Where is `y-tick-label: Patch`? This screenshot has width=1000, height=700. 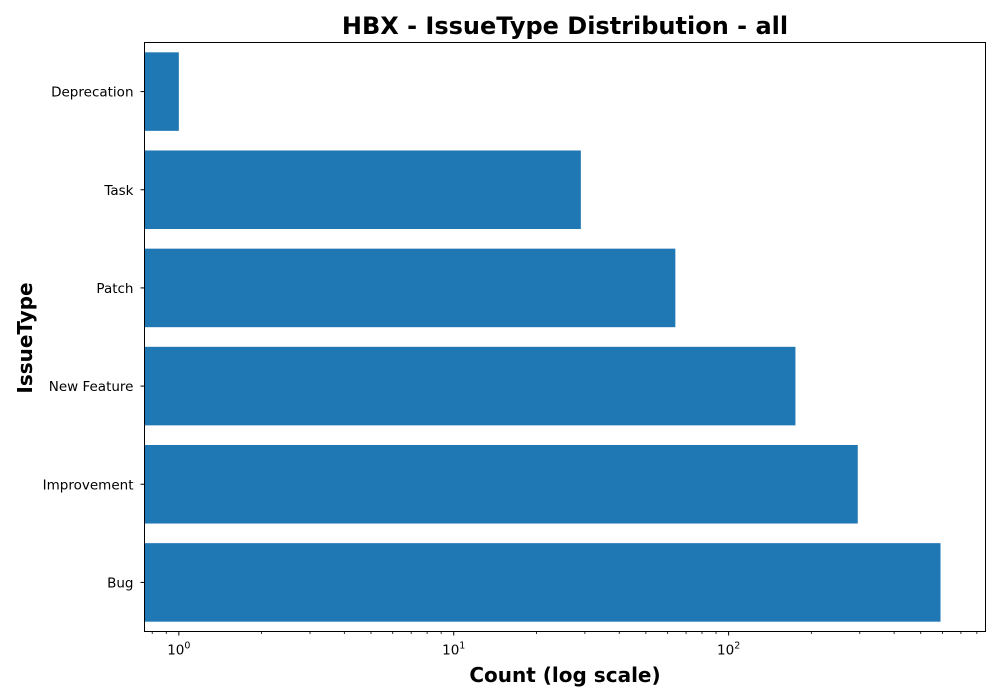 y-tick-label: Patch is located at coordinates (114, 289).